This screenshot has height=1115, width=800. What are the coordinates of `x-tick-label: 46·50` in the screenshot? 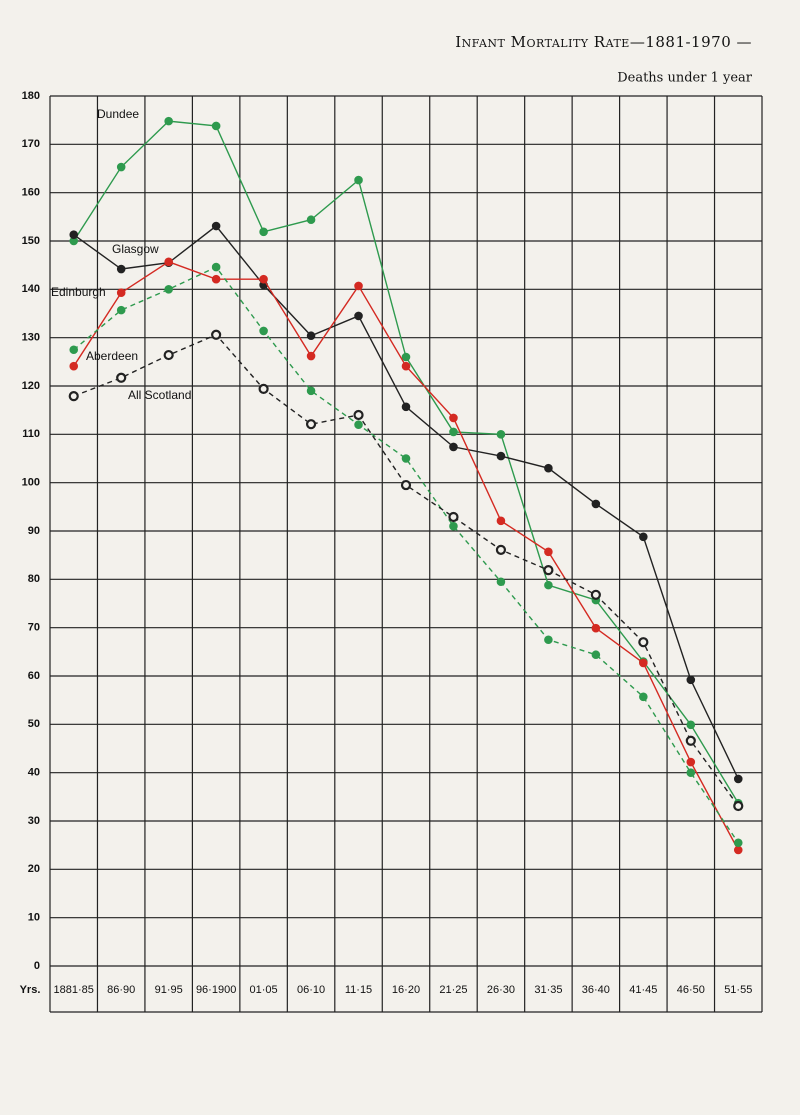 It's located at (691, 990).